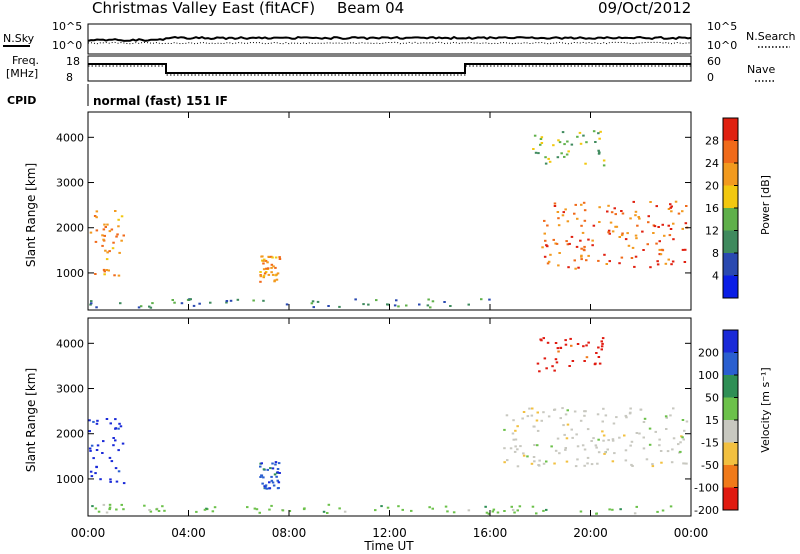  I want to click on power-colorbar-label: Power [dB], so click(765, 205).